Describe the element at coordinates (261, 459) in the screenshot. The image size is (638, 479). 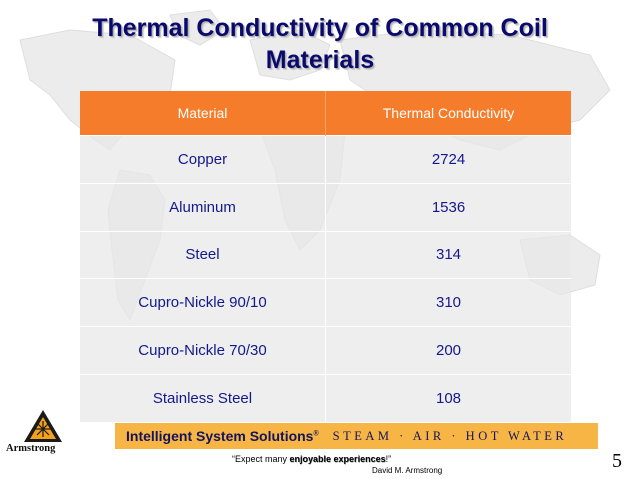
I see `quote-prefix: “Expect many` at that location.